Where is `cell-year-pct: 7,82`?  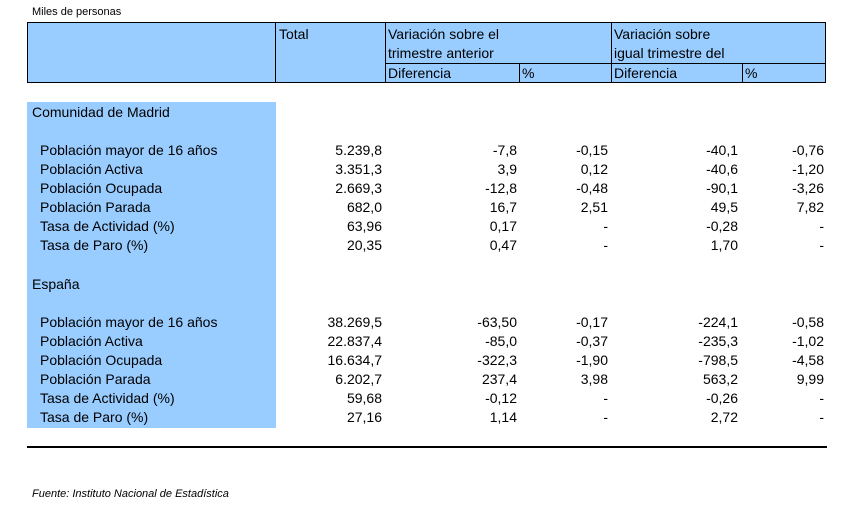
cell-year-pct: 7,82 is located at coordinates (810, 207).